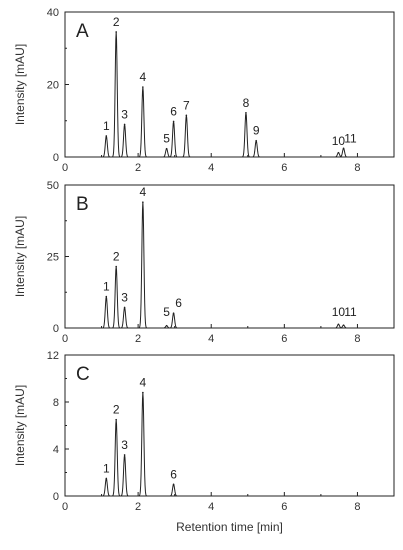 Image resolution: width=403 pixels, height=550 pixels. What do you see at coordinates (53, 86) in the screenshot?
I see `y-tick-label: 20` at bounding box center [53, 86].